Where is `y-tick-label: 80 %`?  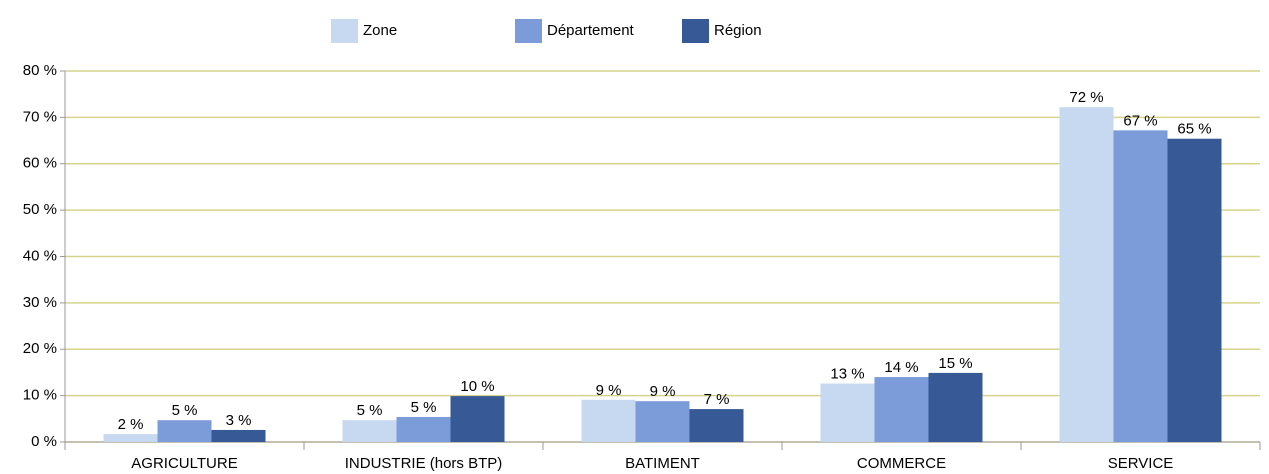 y-tick-label: 80 % is located at coordinates (40, 70).